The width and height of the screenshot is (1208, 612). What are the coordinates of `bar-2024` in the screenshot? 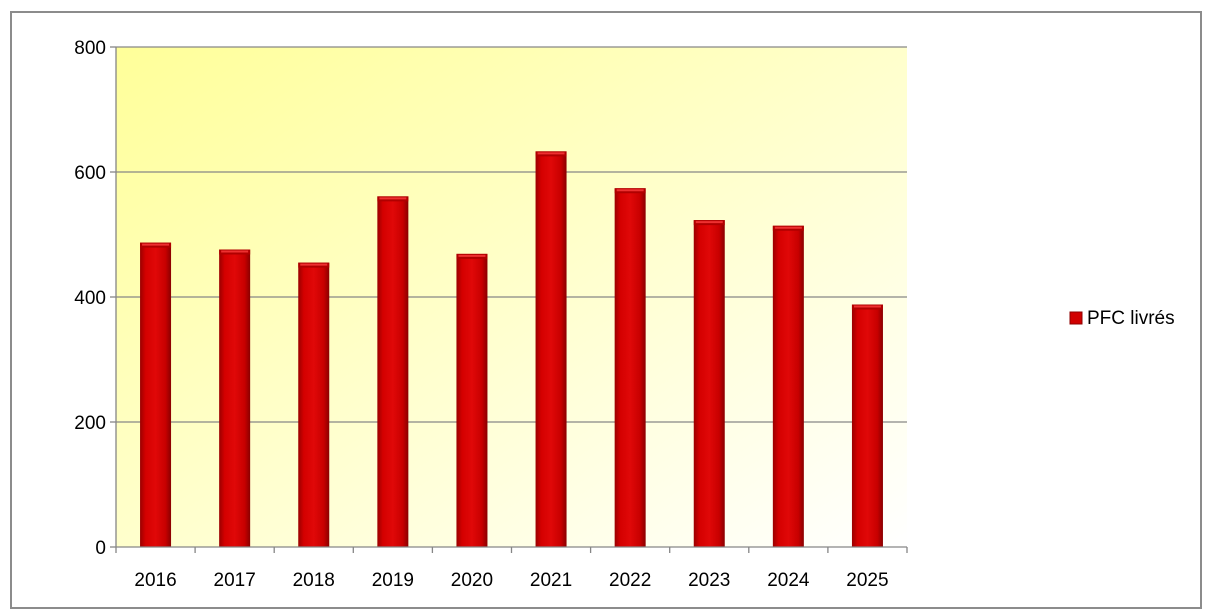 It's located at (788, 386).